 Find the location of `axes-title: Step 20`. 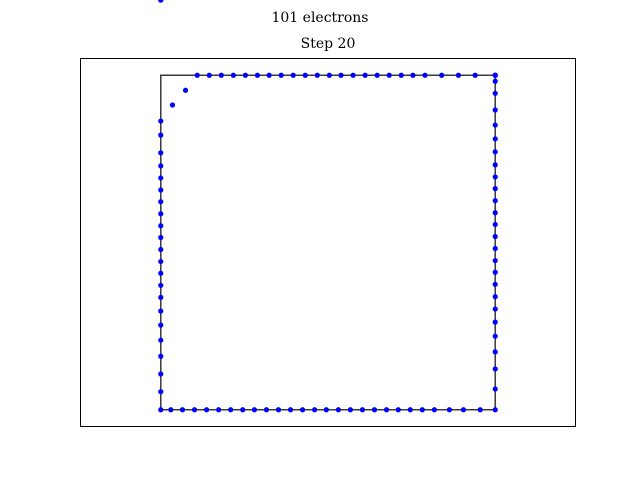

axes-title: Step 20 is located at coordinates (328, 44).